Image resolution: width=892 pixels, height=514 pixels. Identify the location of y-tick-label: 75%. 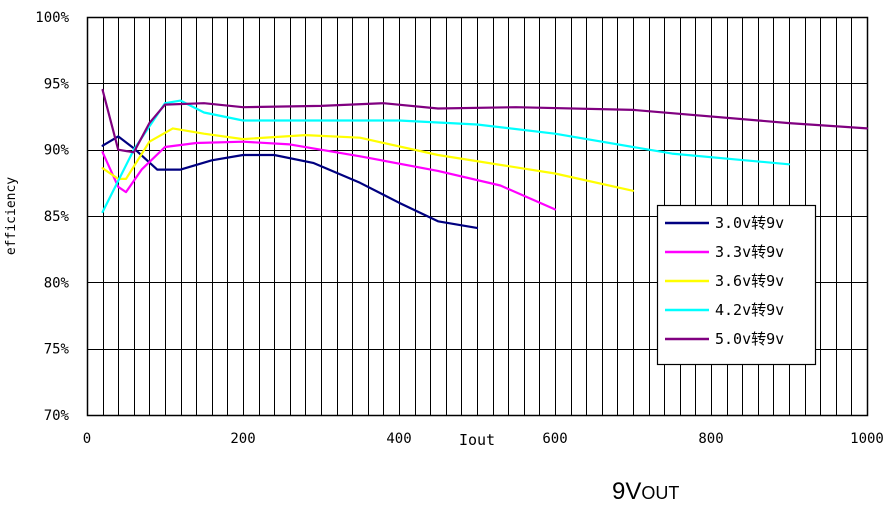
(57, 350).